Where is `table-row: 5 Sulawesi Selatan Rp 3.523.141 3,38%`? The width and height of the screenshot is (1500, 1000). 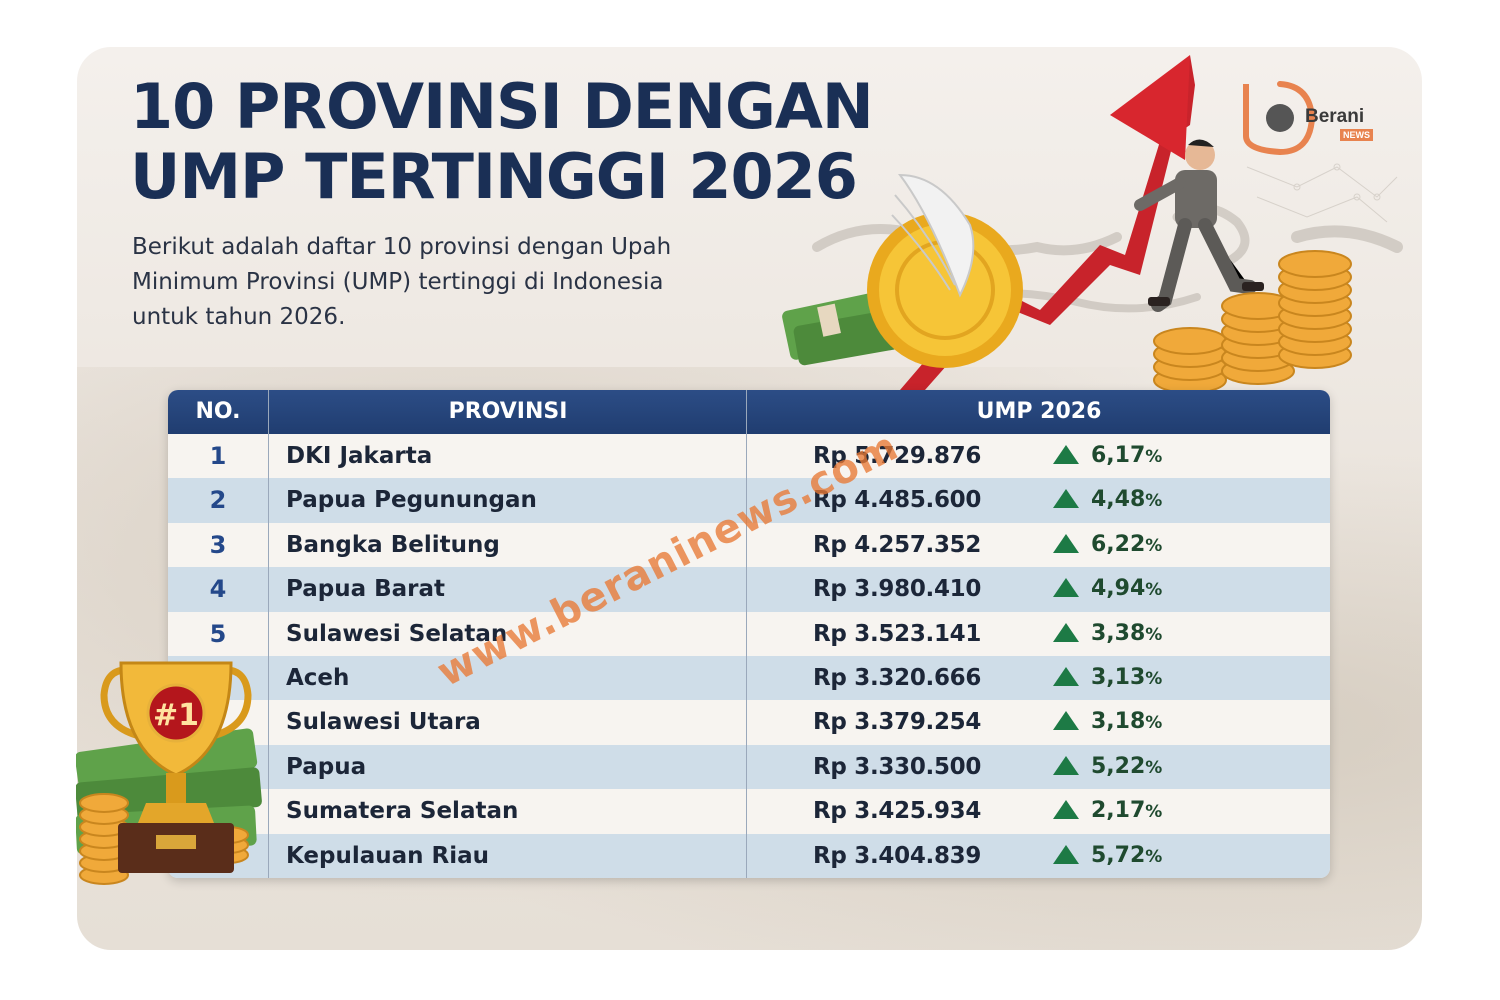 table-row: 5 Sulawesi Selatan Rp 3.523.141 3,38% is located at coordinates (749, 633).